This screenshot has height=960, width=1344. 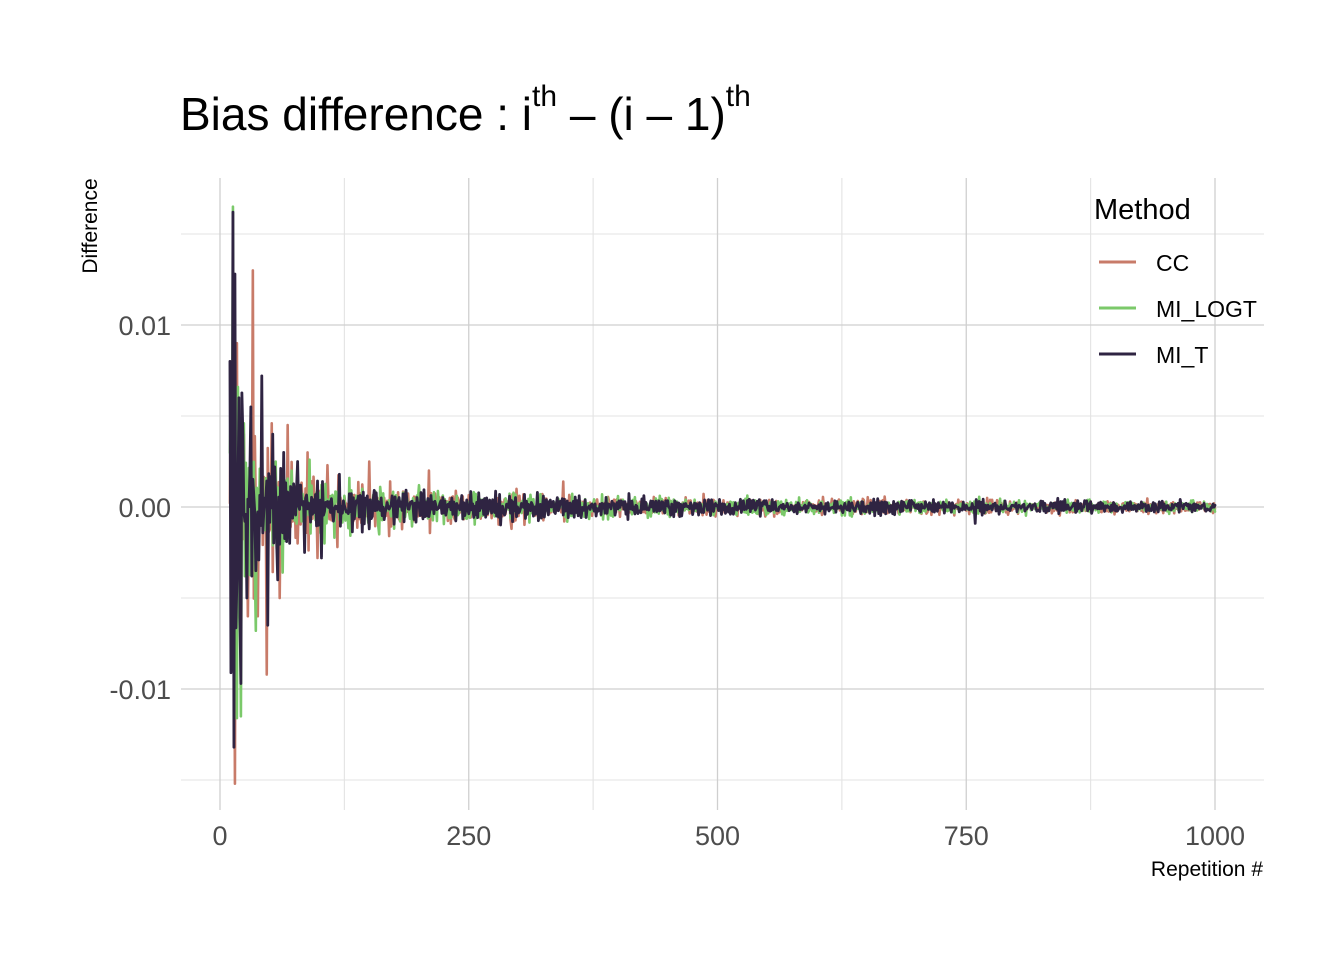 I want to click on legend: Method CC MI_LOGT MI_T, so click(x=1175, y=281).